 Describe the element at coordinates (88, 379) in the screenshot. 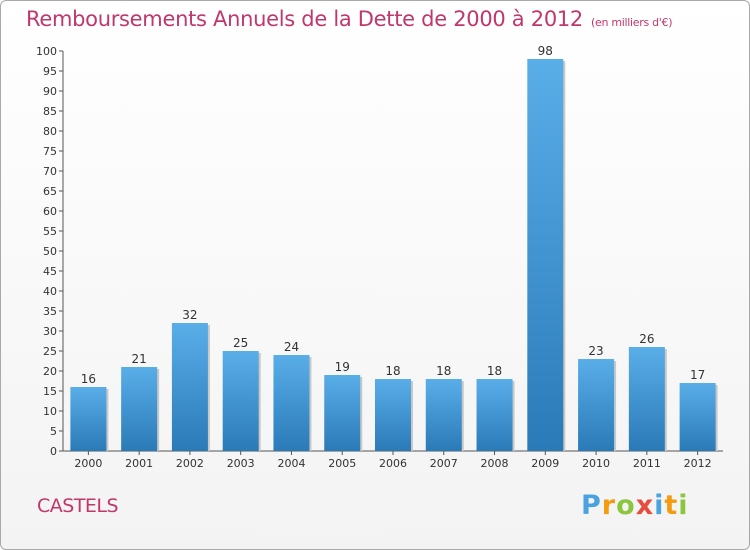

I see `data-label-2000: 16` at that location.